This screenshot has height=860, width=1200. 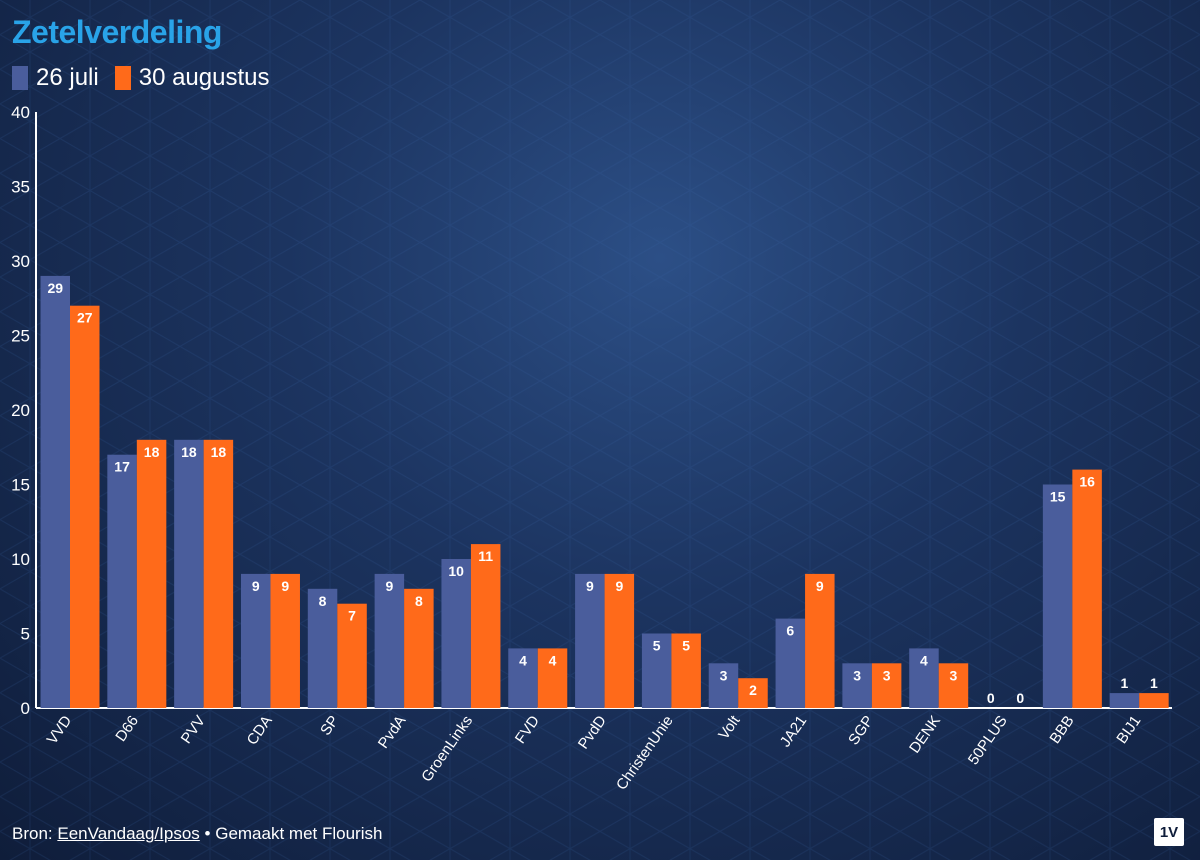 What do you see at coordinates (67, 77) in the screenshot?
I see `legend-label-series1: 26 juli` at bounding box center [67, 77].